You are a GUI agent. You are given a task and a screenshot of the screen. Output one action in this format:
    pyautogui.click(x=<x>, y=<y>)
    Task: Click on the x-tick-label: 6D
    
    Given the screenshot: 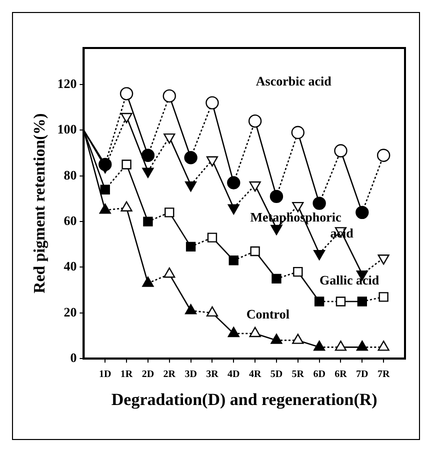 What is the action you would take?
    pyautogui.click(x=319, y=374)
    